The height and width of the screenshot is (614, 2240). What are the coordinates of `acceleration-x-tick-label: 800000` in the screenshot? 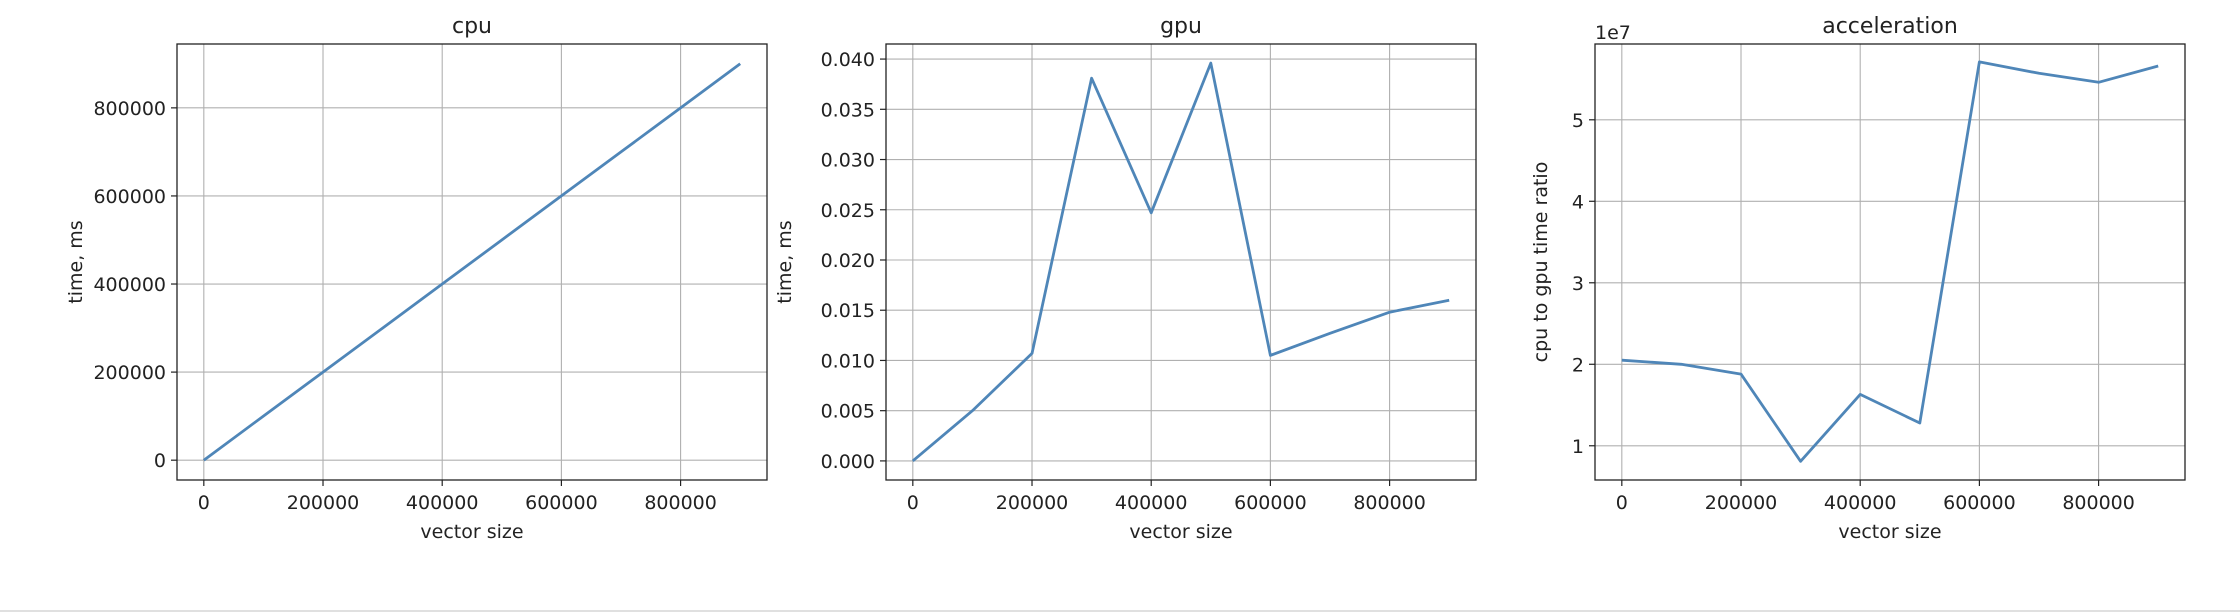 It's located at (2098, 503).